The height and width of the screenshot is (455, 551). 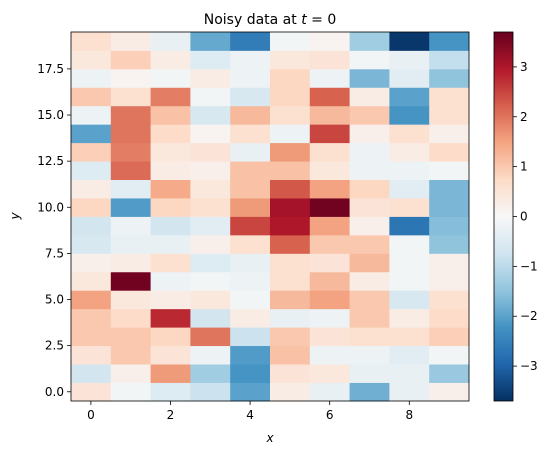 What do you see at coordinates (171, 415) in the screenshot?
I see `x-tick-label: 2` at bounding box center [171, 415].